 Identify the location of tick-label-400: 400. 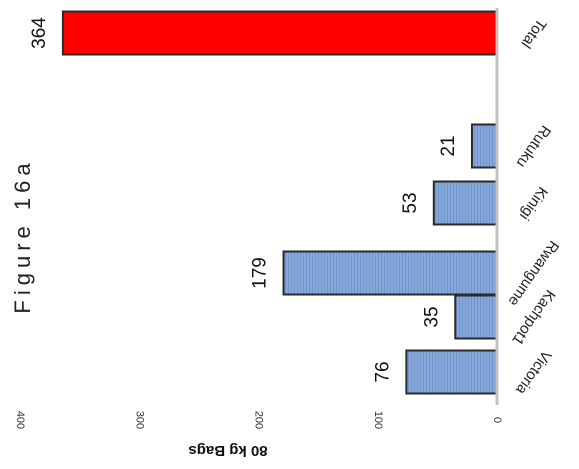
(20, 420).